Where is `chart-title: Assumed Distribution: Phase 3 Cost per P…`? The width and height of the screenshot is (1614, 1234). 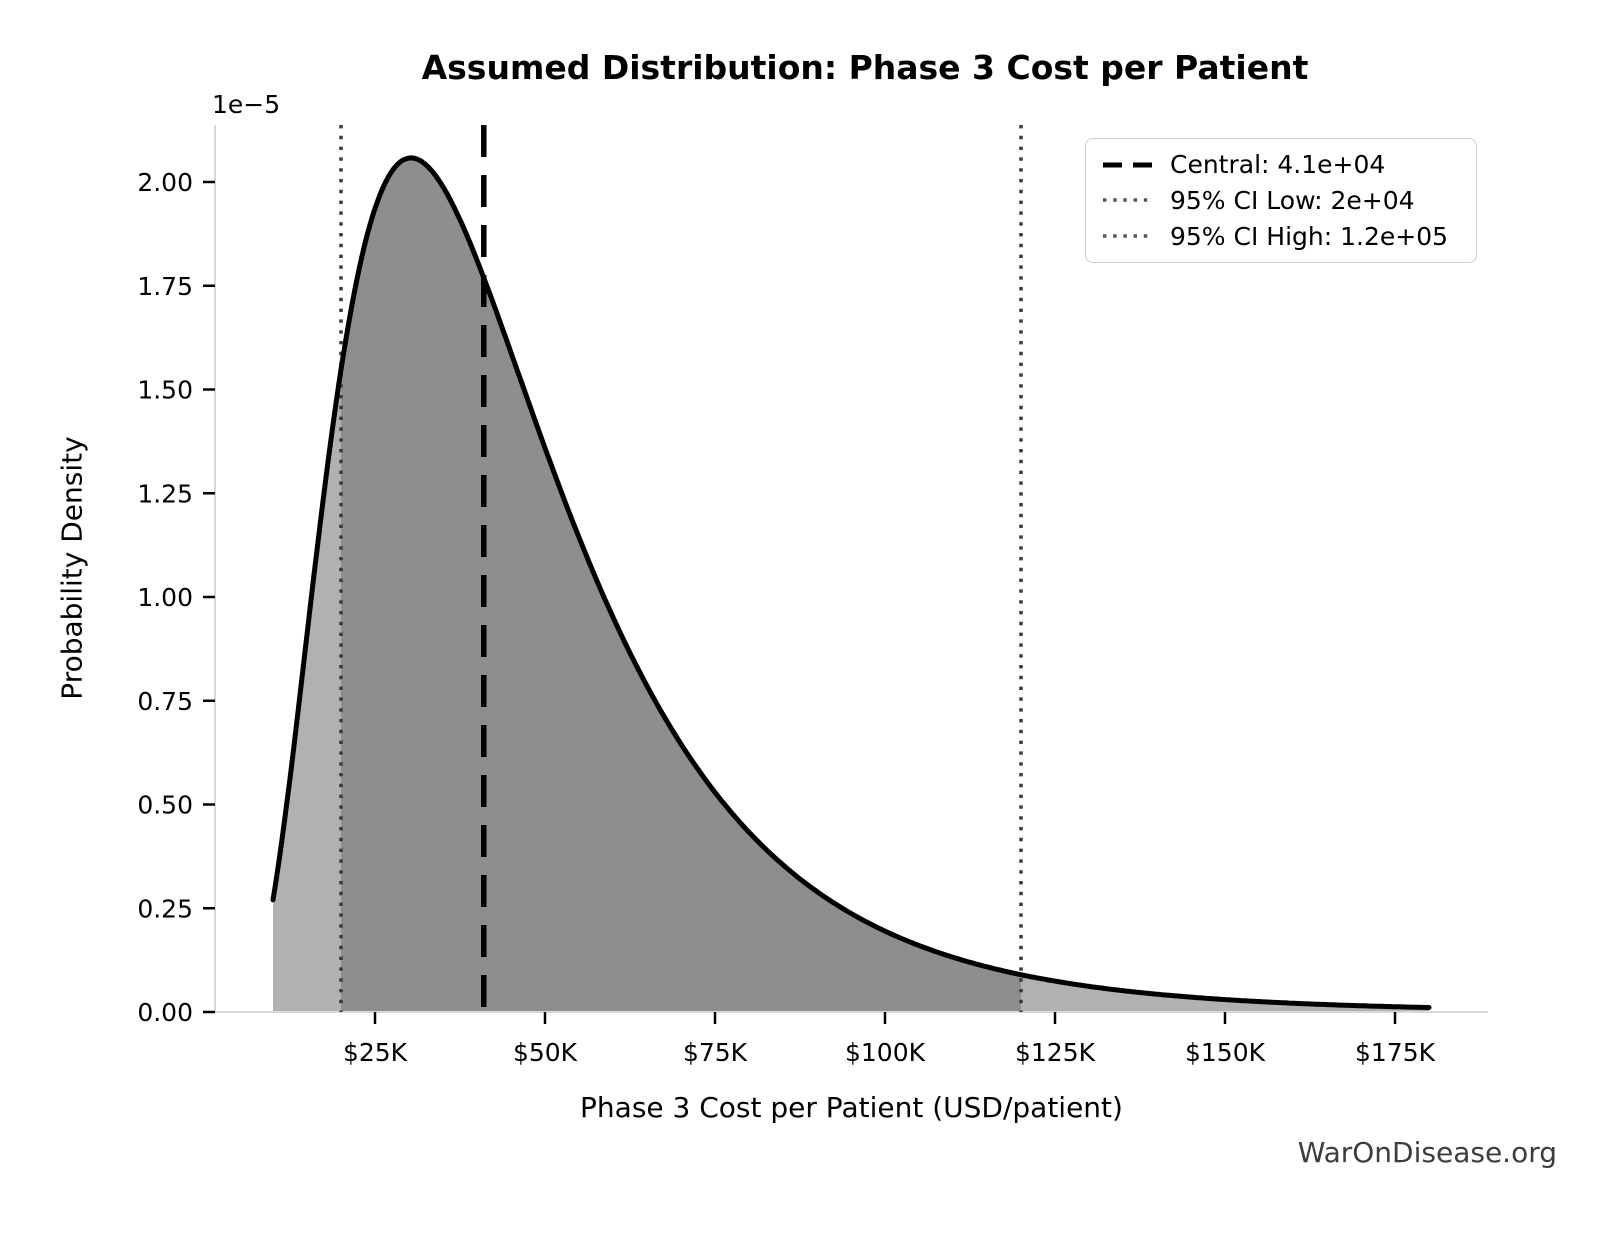
chart-title: Assumed Distribution: Phase 3 Cost per P… is located at coordinates (865, 67).